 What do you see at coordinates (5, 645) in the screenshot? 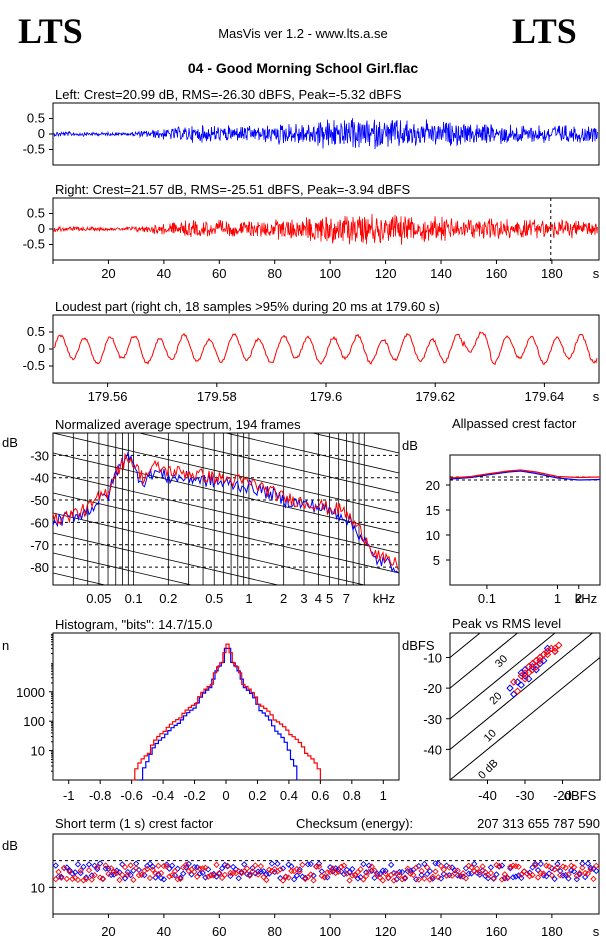
I see `histogram-ylabel: n` at bounding box center [5, 645].